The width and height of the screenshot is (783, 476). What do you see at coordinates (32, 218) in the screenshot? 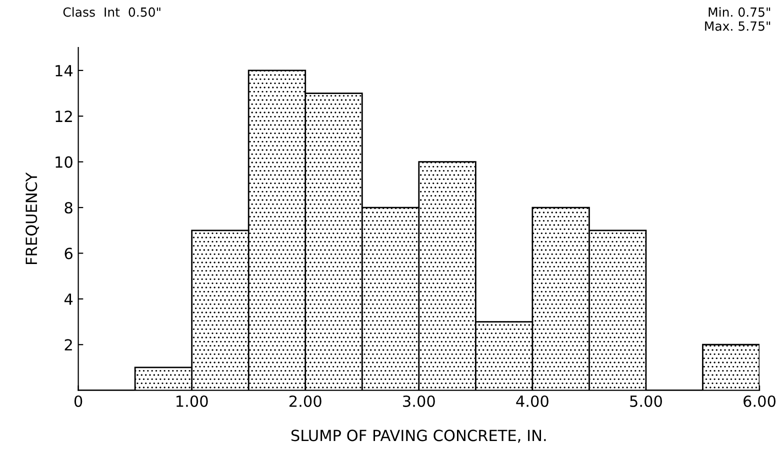
I see `y-axis-title: FREQUENCY` at bounding box center [32, 218].